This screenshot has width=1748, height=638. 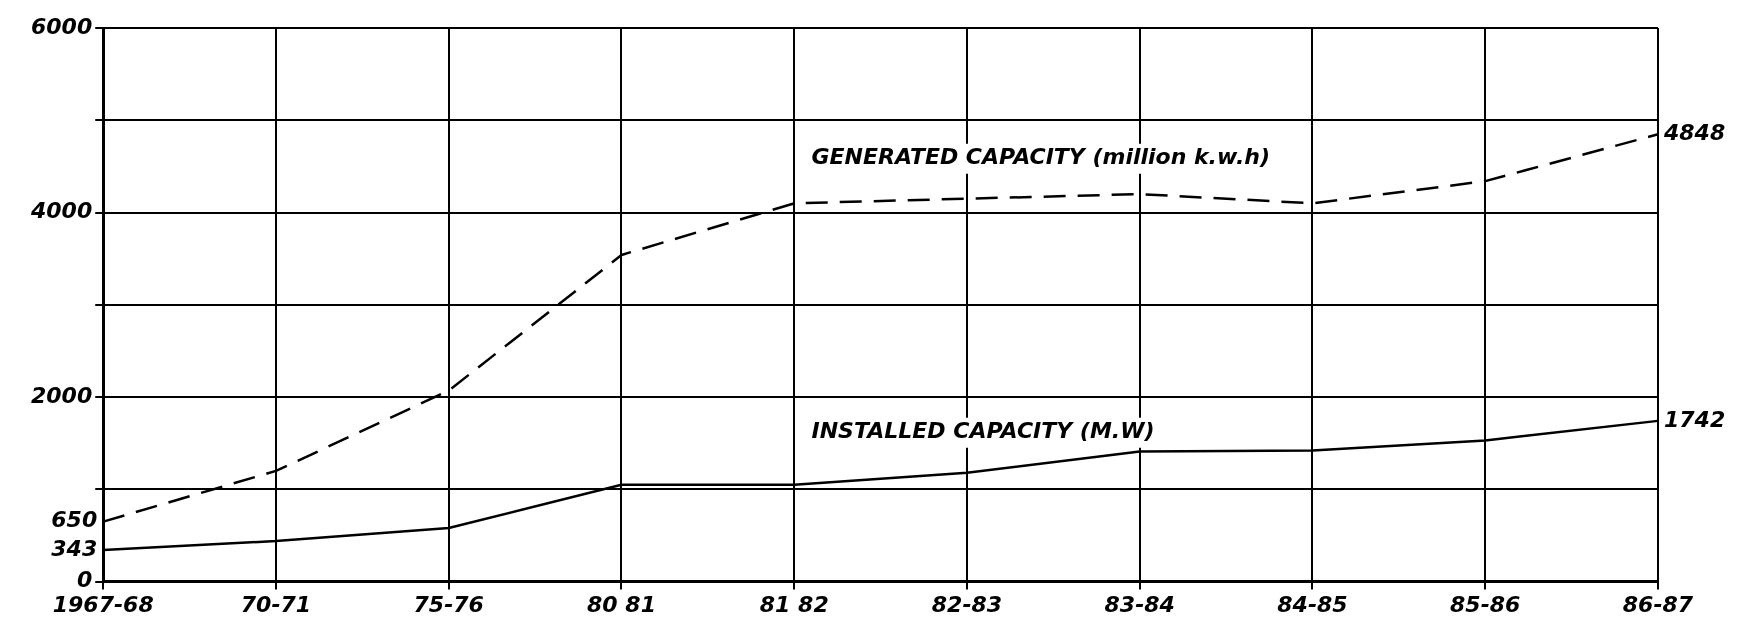 I want to click on x-tick-label: 81 82, so click(x=794, y=604).